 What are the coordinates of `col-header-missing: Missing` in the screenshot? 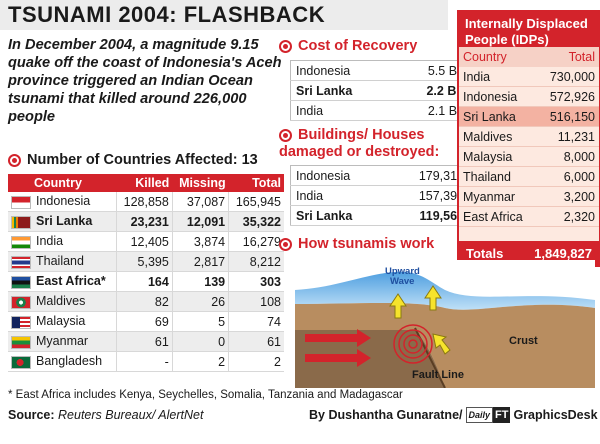 It's located at (200, 183).